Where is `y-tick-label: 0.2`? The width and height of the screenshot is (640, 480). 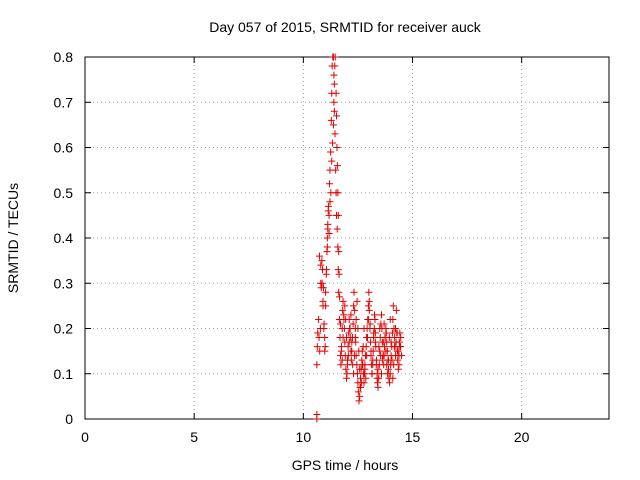
y-tick-label: 0.2 is located at coordinates (64, 329).